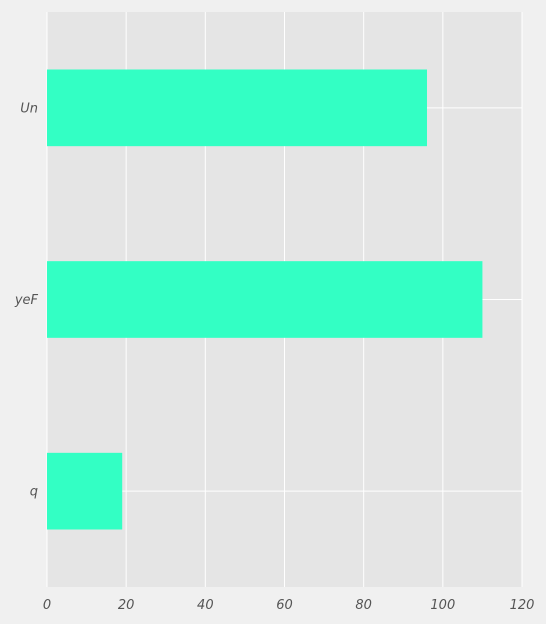 Image resolution: width=546 pixels, height=624 pixels. Describe the element at coordinates (522, 605) in the screenshot. I see `x-tick-label: 120` at that location.